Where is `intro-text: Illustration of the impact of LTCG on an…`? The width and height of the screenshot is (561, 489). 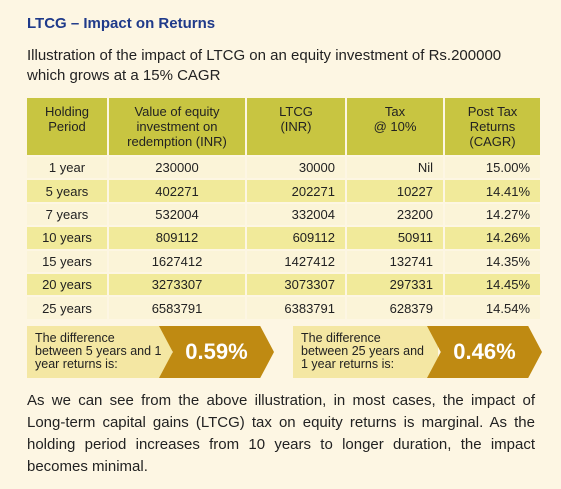
intro-text: Illustration of the impact of LTCG on an… is located at coordinates (264, 65).